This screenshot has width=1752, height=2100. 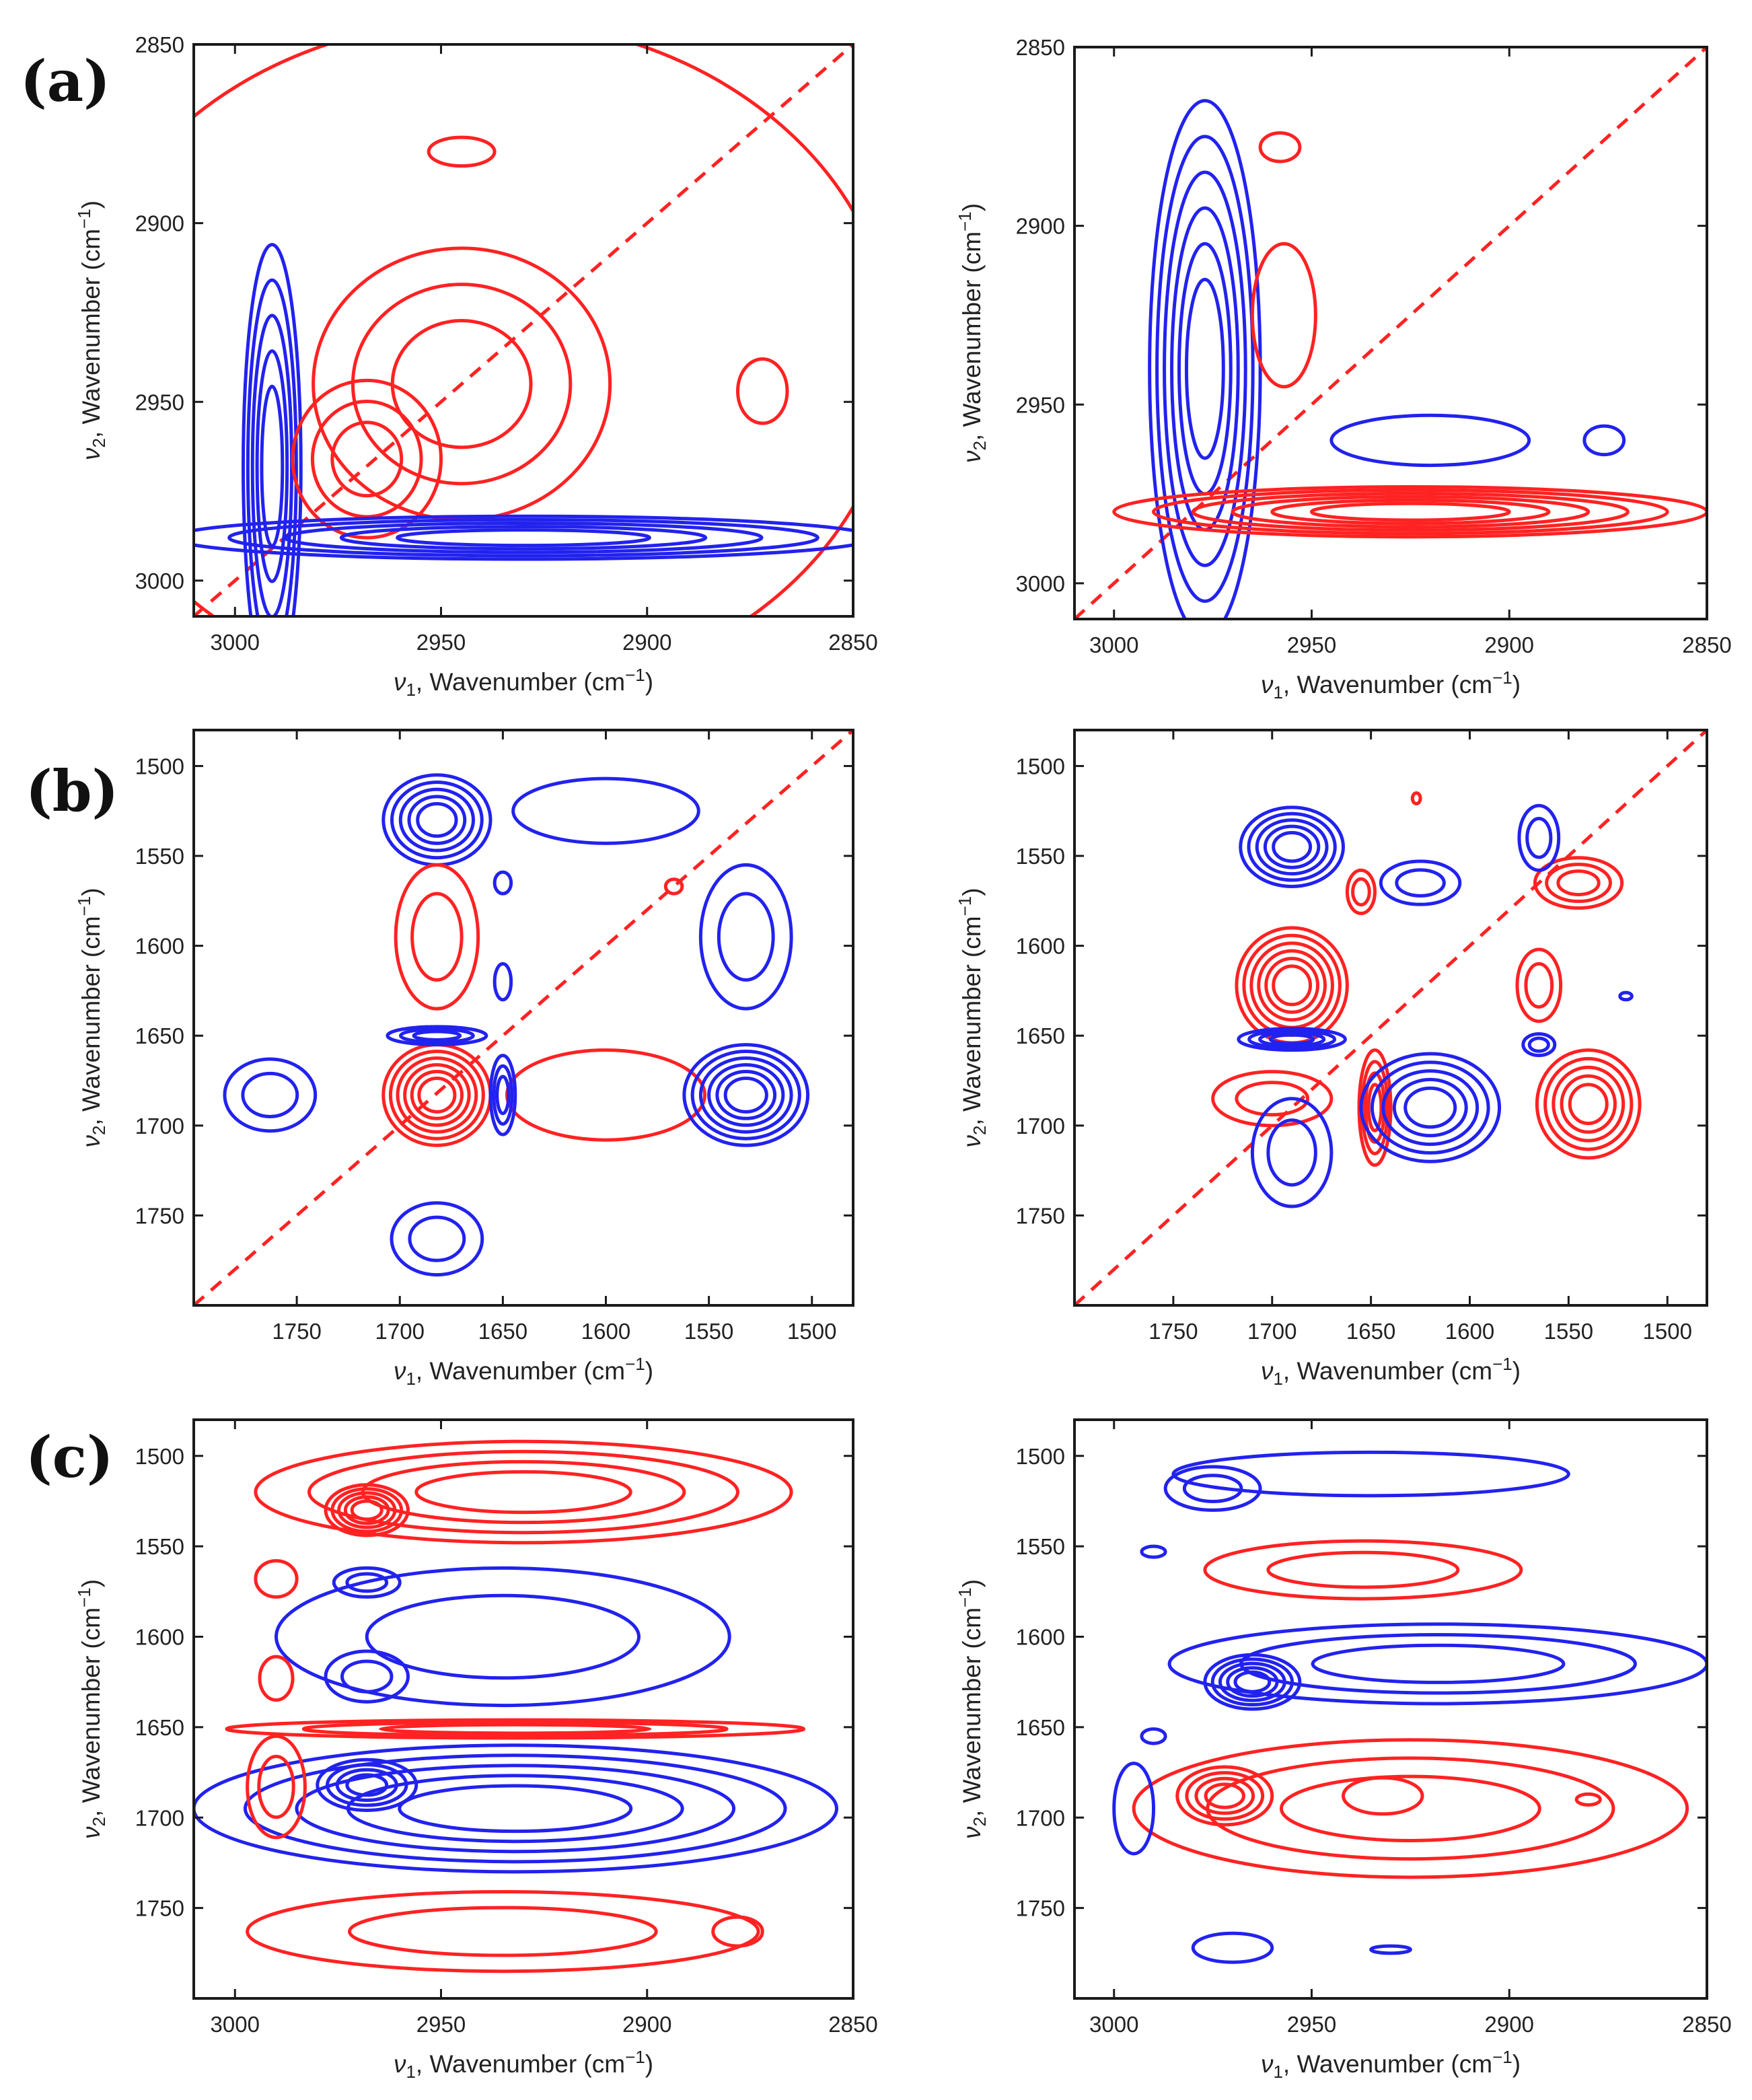 What do you see at coordinates (159, 581) in the screenshot?
I see `y-tick-label: 3000` at bounding box center [159, 581].